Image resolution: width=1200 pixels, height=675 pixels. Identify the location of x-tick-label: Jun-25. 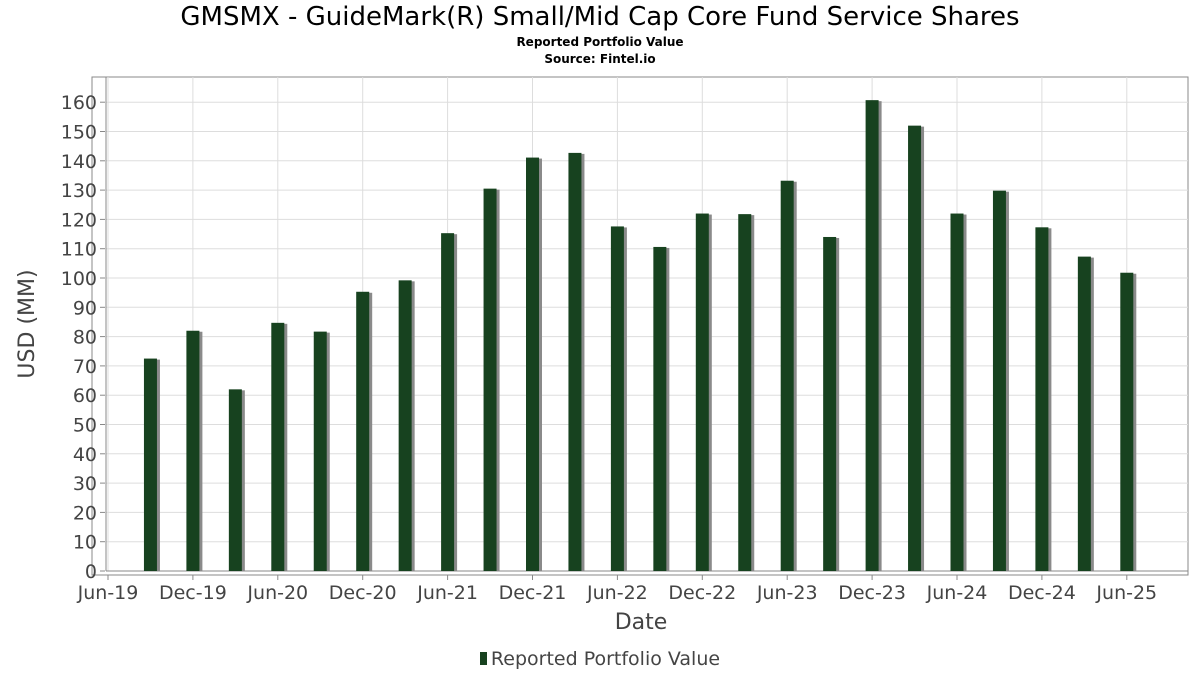
(1126, 593).